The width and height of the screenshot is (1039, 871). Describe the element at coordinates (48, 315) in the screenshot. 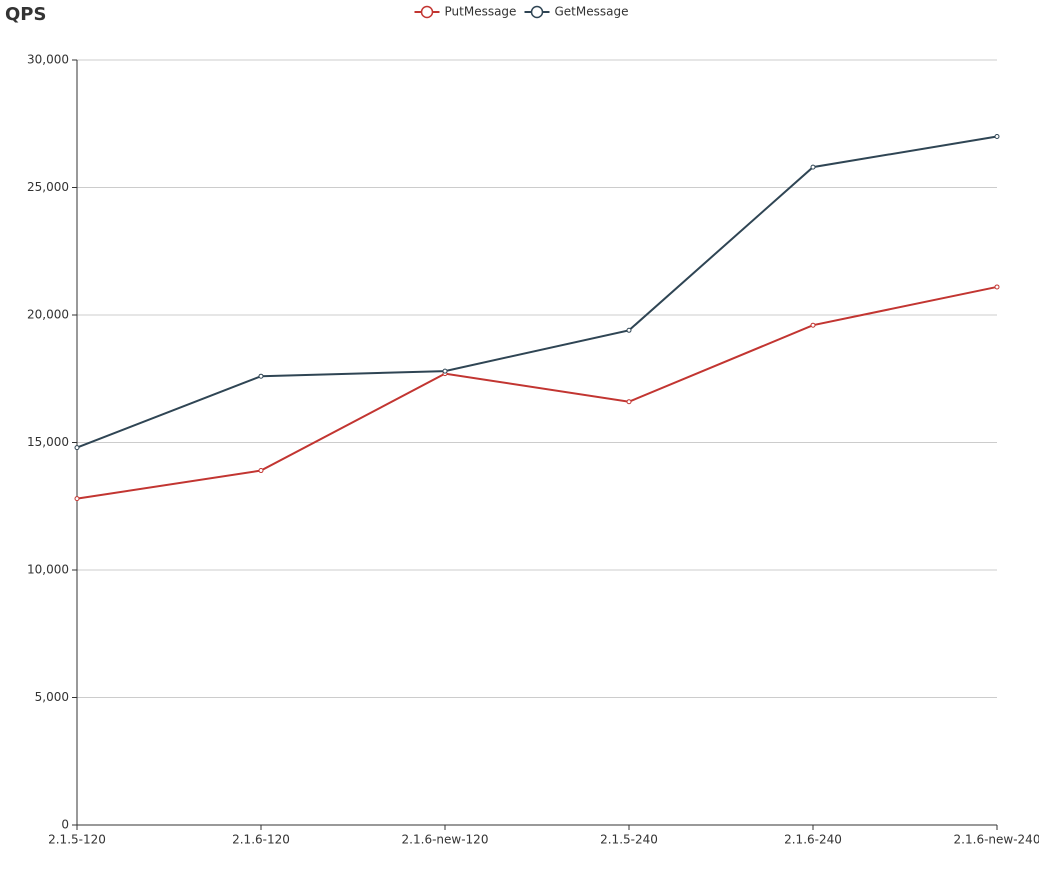

I see `y-tick-label: 20,000` at that location.